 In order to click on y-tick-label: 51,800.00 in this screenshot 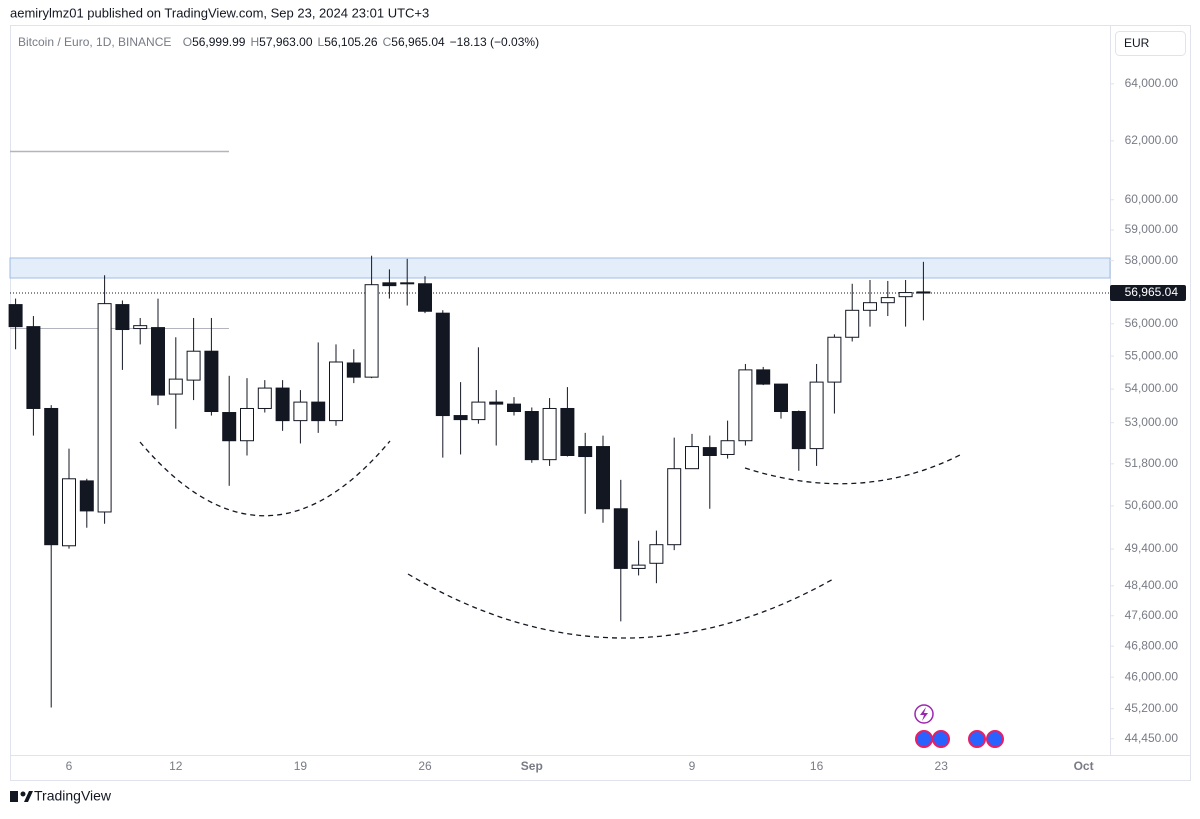, I will do `click(1152, 463)`.